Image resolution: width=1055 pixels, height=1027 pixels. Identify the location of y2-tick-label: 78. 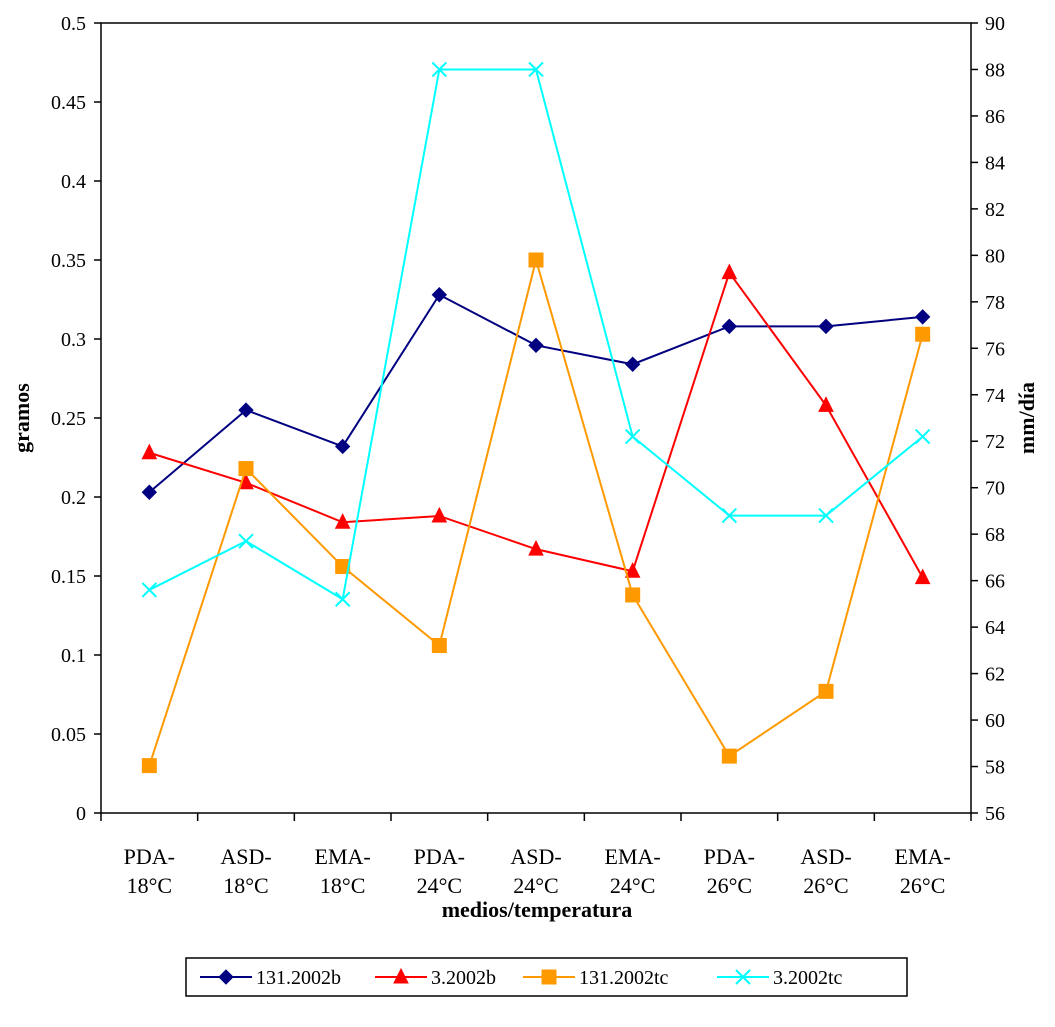
(995, 303).